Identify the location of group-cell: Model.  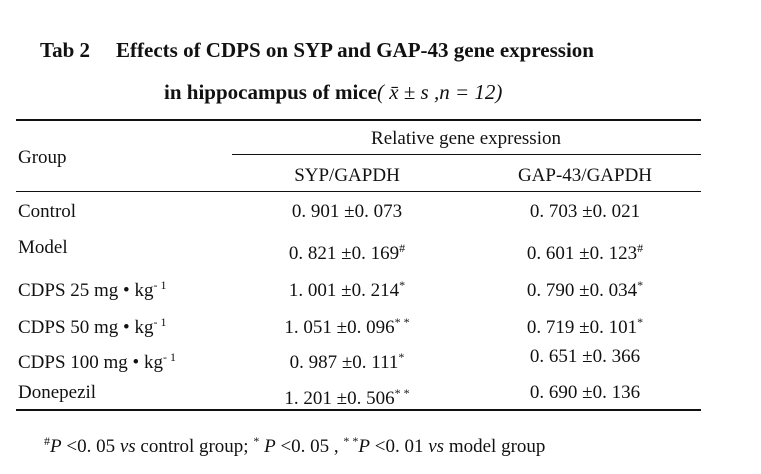
(43, 248).